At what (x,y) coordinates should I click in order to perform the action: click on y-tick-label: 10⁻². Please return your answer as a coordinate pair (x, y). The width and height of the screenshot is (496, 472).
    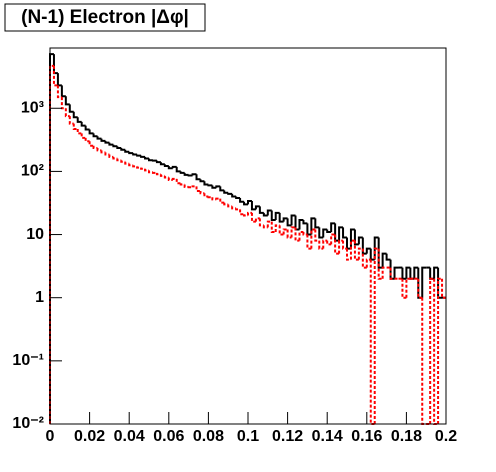
    Looking at the image, I should click on (28, 423).